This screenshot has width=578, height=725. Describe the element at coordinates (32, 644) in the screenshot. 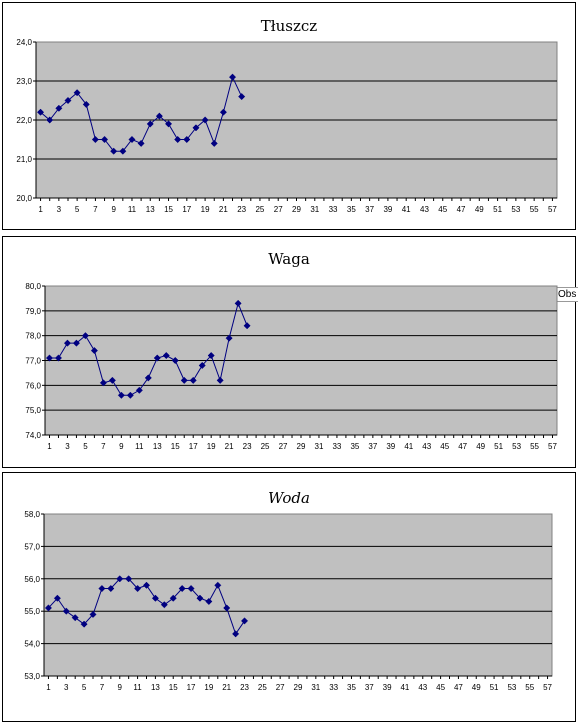

I see `y-tick-label: 54,0` at that location.